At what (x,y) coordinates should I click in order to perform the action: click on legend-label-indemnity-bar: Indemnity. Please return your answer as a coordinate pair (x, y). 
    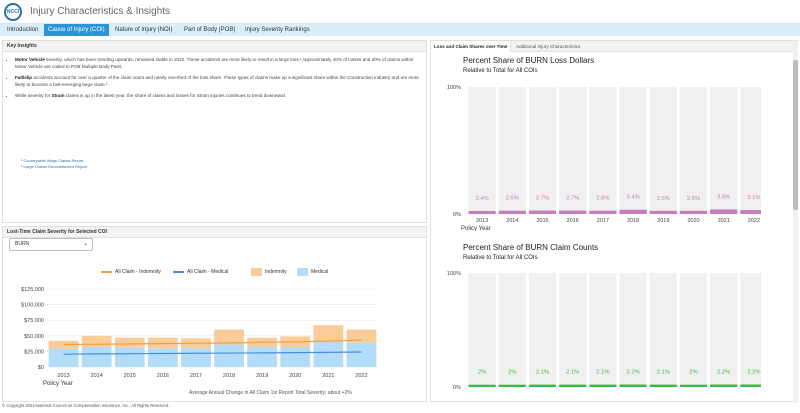
    Looking at the image, I should click on (276, 272).